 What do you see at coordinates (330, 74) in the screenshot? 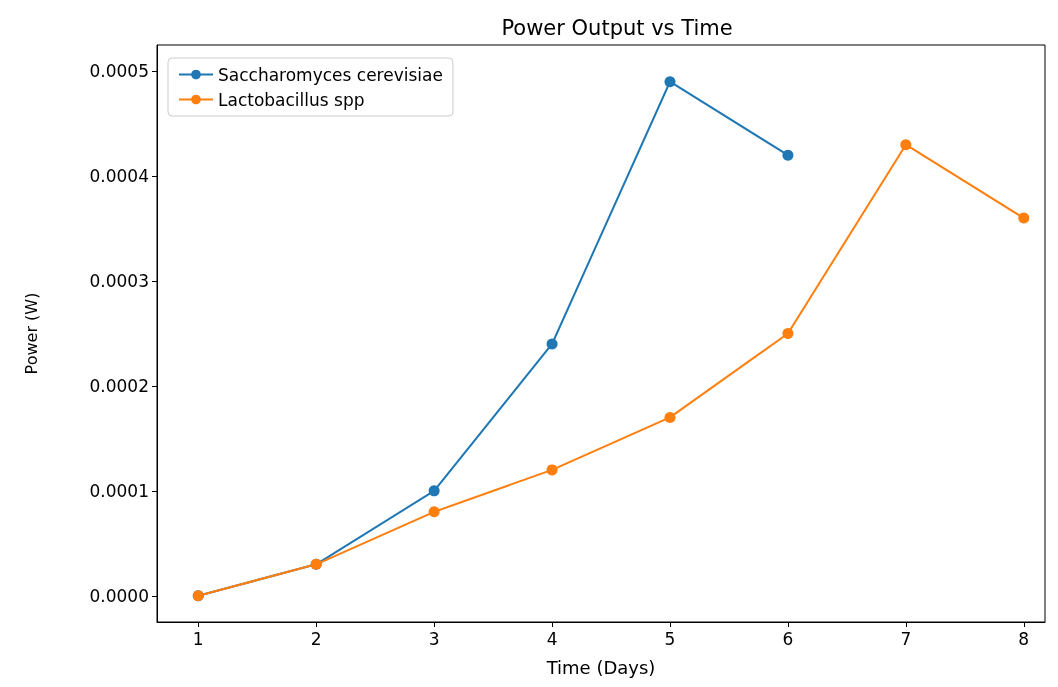
I see `legend-label: Saccharomyces cerevisiae` at bounding box center [330, 74].